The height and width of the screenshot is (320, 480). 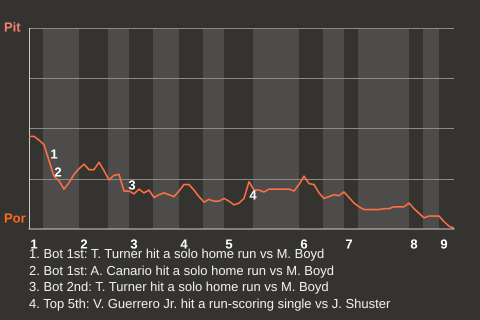 I want to click on x-tick-label: 5, so click(x=229, y=244).